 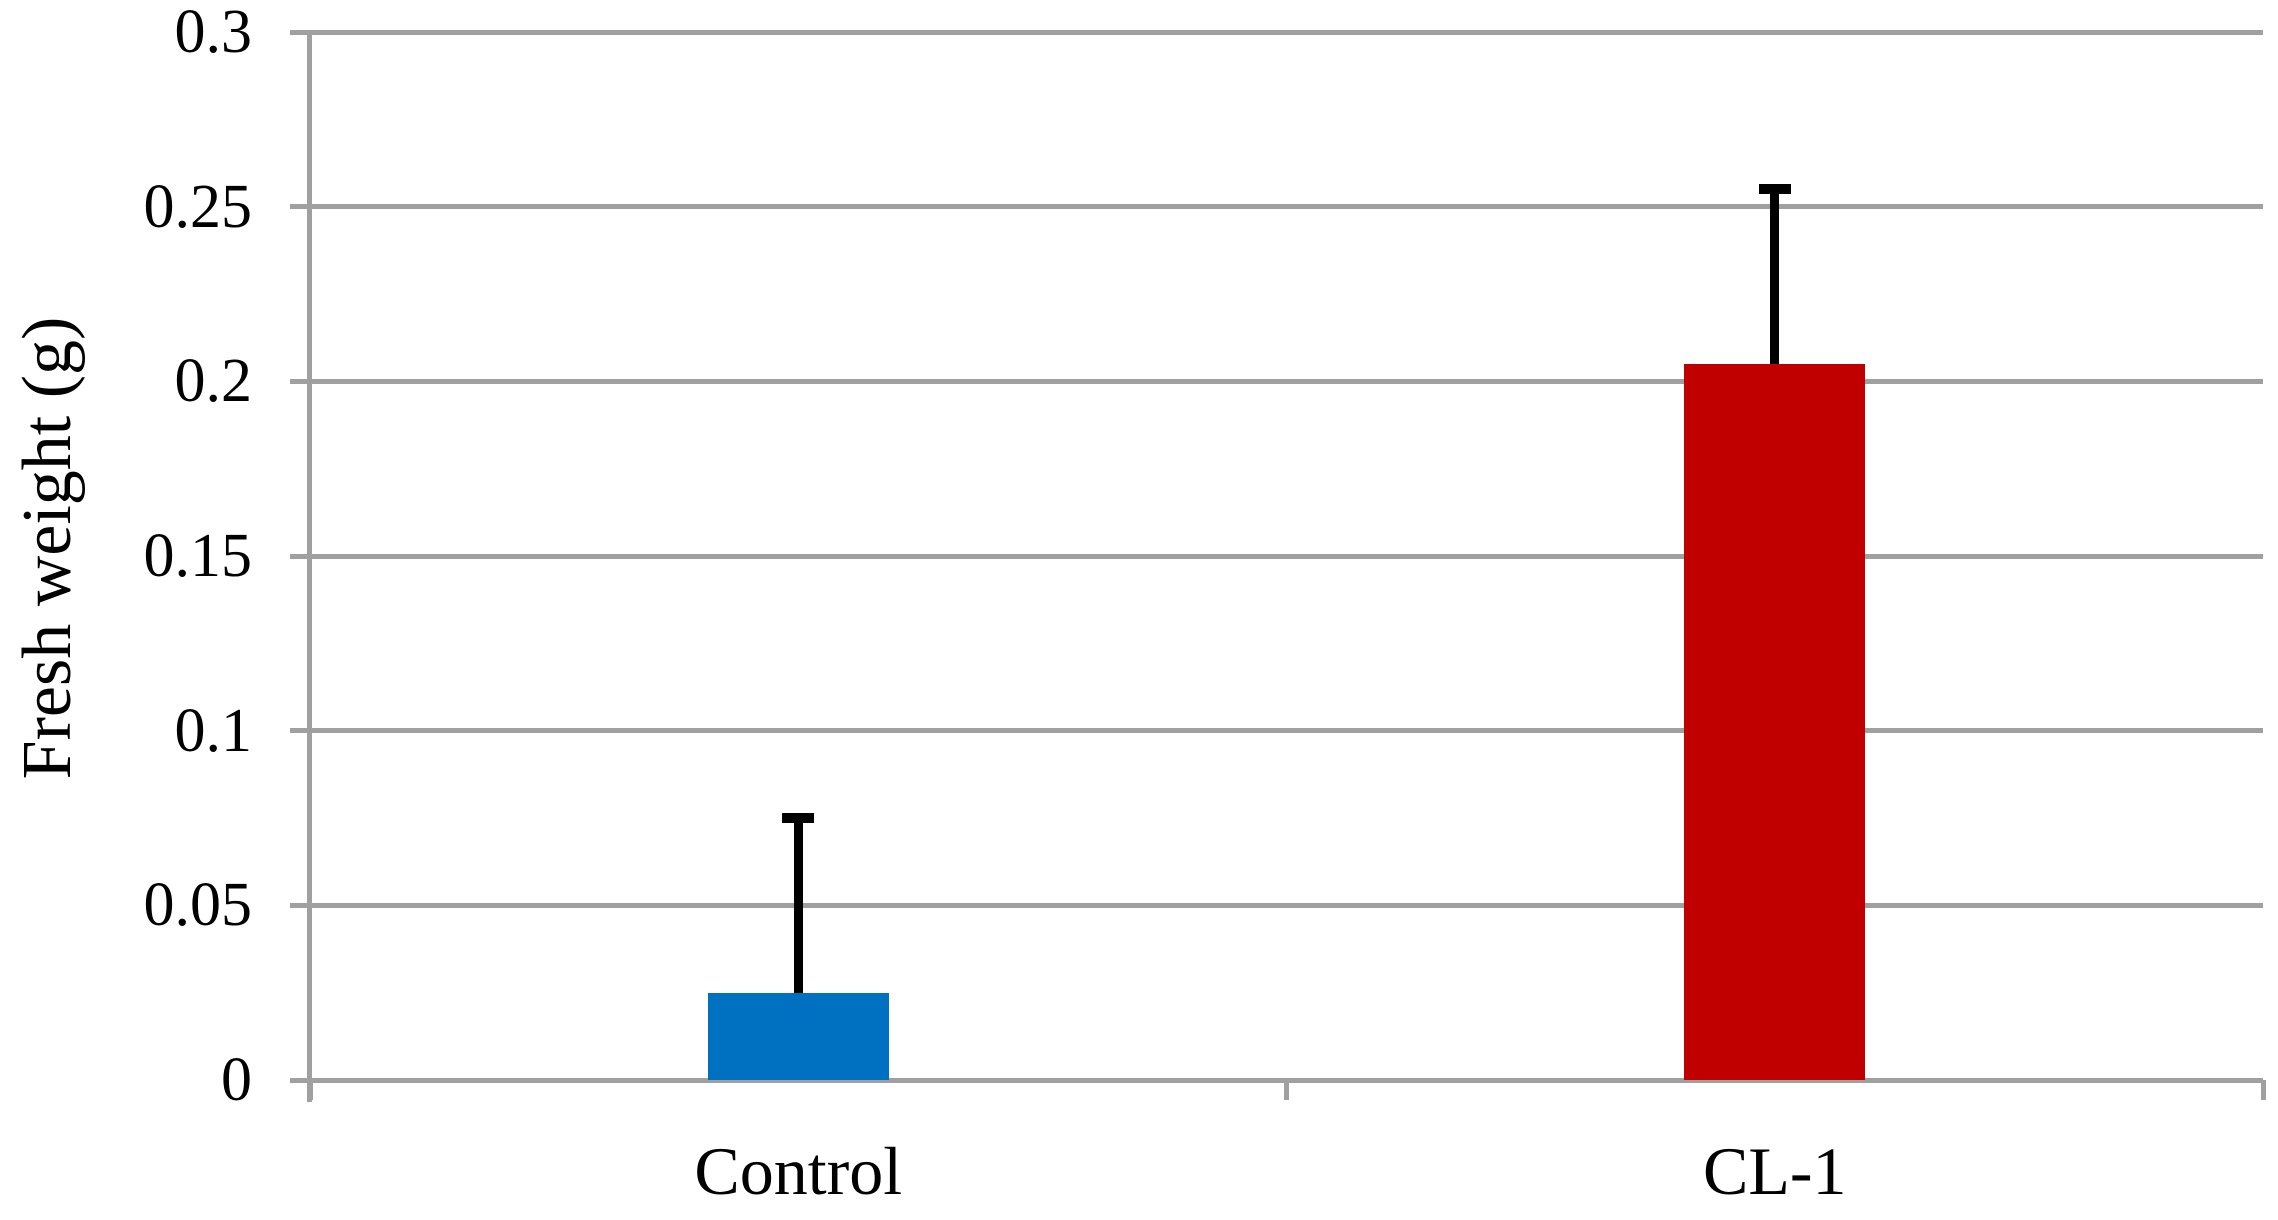 What do you see at coordinates (236, 1080) in the screenshot?
I see `y-tick-label: 0` at bounding box center [236, 1080].